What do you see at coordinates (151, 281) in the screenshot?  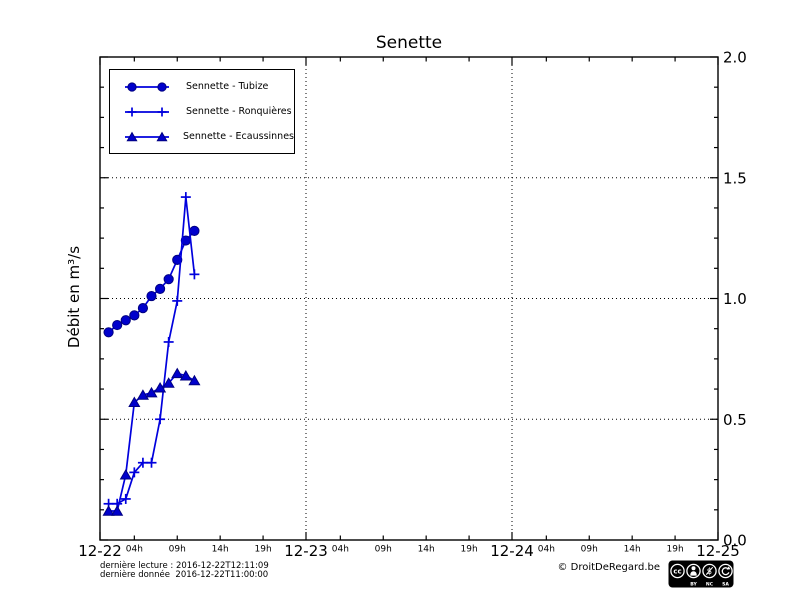 I see `series-tubize` at bounding box center [151, 281].